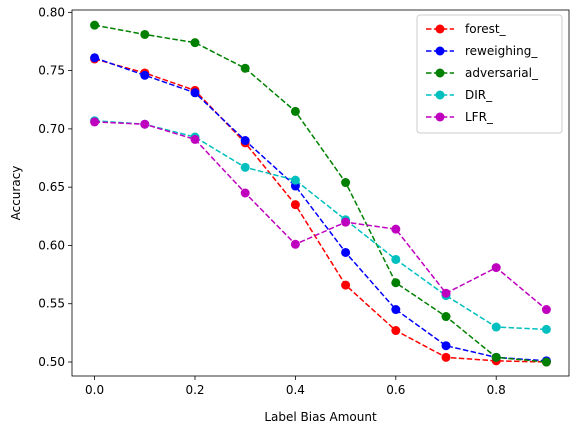 The width and height of the screenshot is (576, 434). What do you see at coordinates (51, 129) in the screenshot?
I see `y-tick-label: 0.70` at bounding box center [51, 129].